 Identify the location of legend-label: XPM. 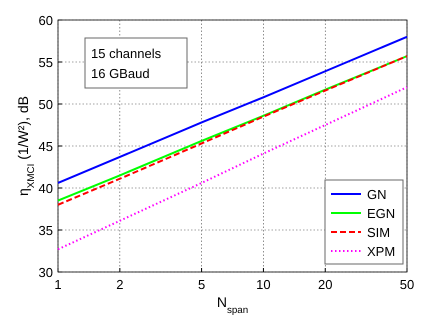
(381, 251).